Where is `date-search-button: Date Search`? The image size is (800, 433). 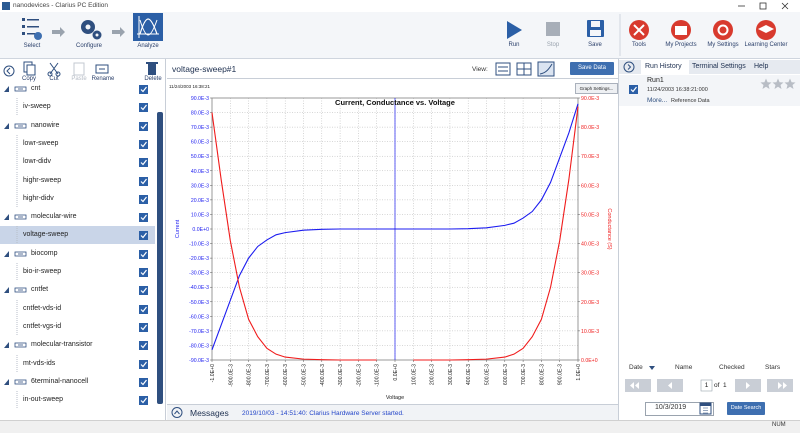 date-search-button: Date Search is located at coordinates (746, 408).